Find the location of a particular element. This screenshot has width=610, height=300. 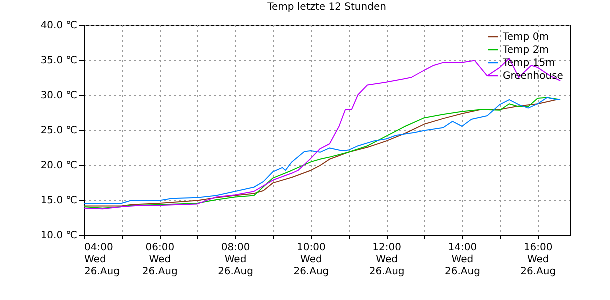

x-tick-label: 04:00 Wed 26.Aug is located at coordinates (102, 260).